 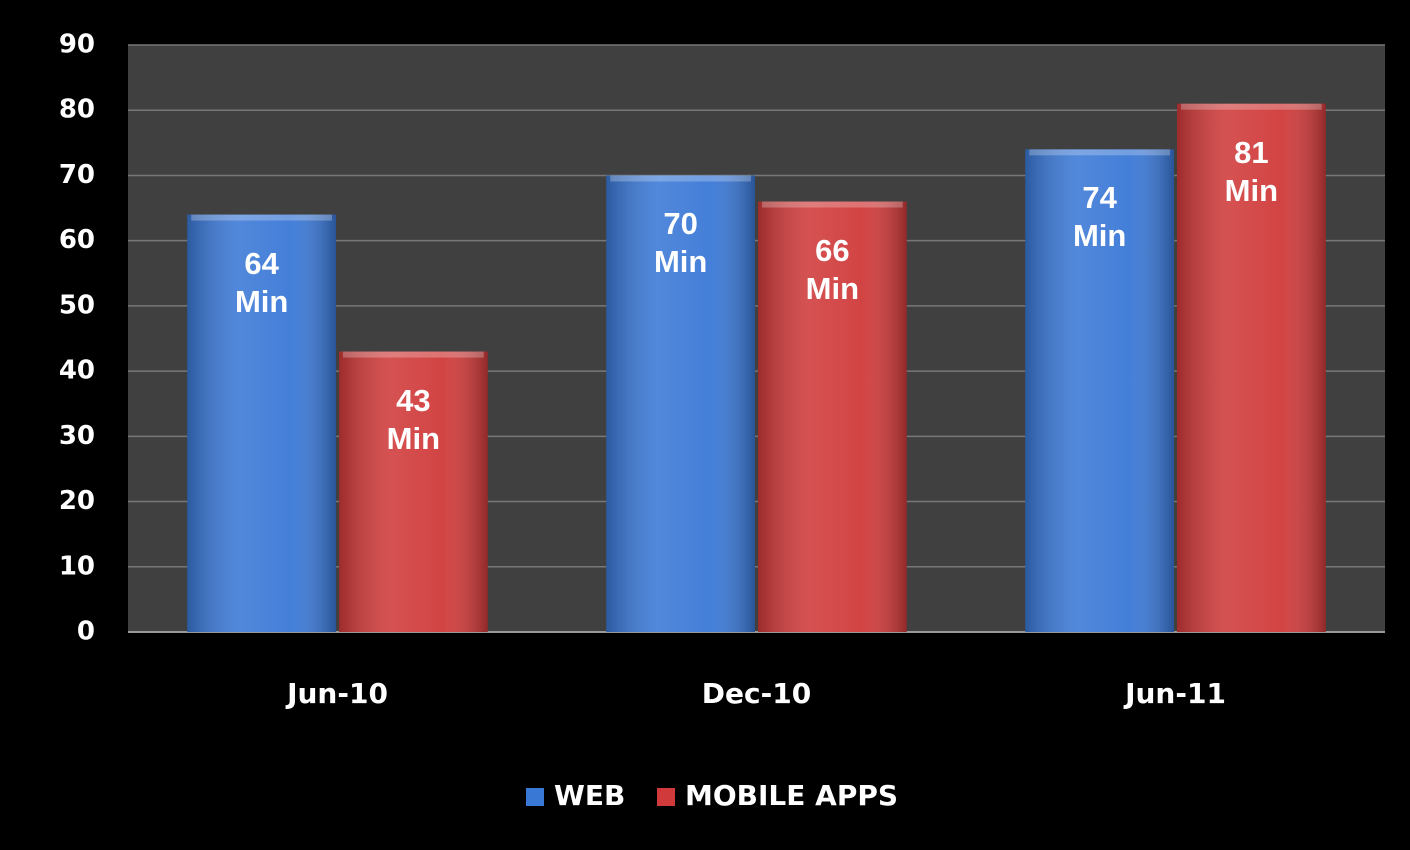 What do you see at coordinates (589, 795) in the screenshot?
I see `legend-label: WEB` at bounding box center [589, 795].